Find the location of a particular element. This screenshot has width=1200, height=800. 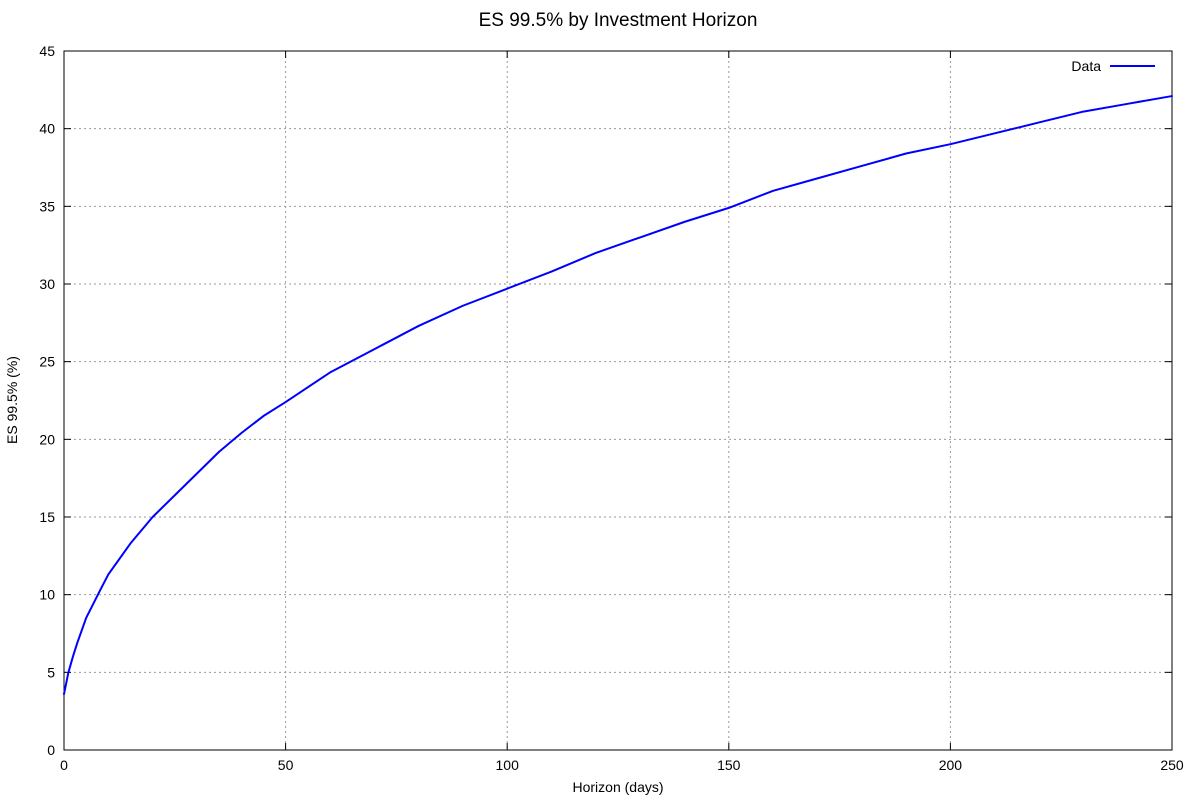

y-tick-label: 25 is located at coordinates (47, 362).